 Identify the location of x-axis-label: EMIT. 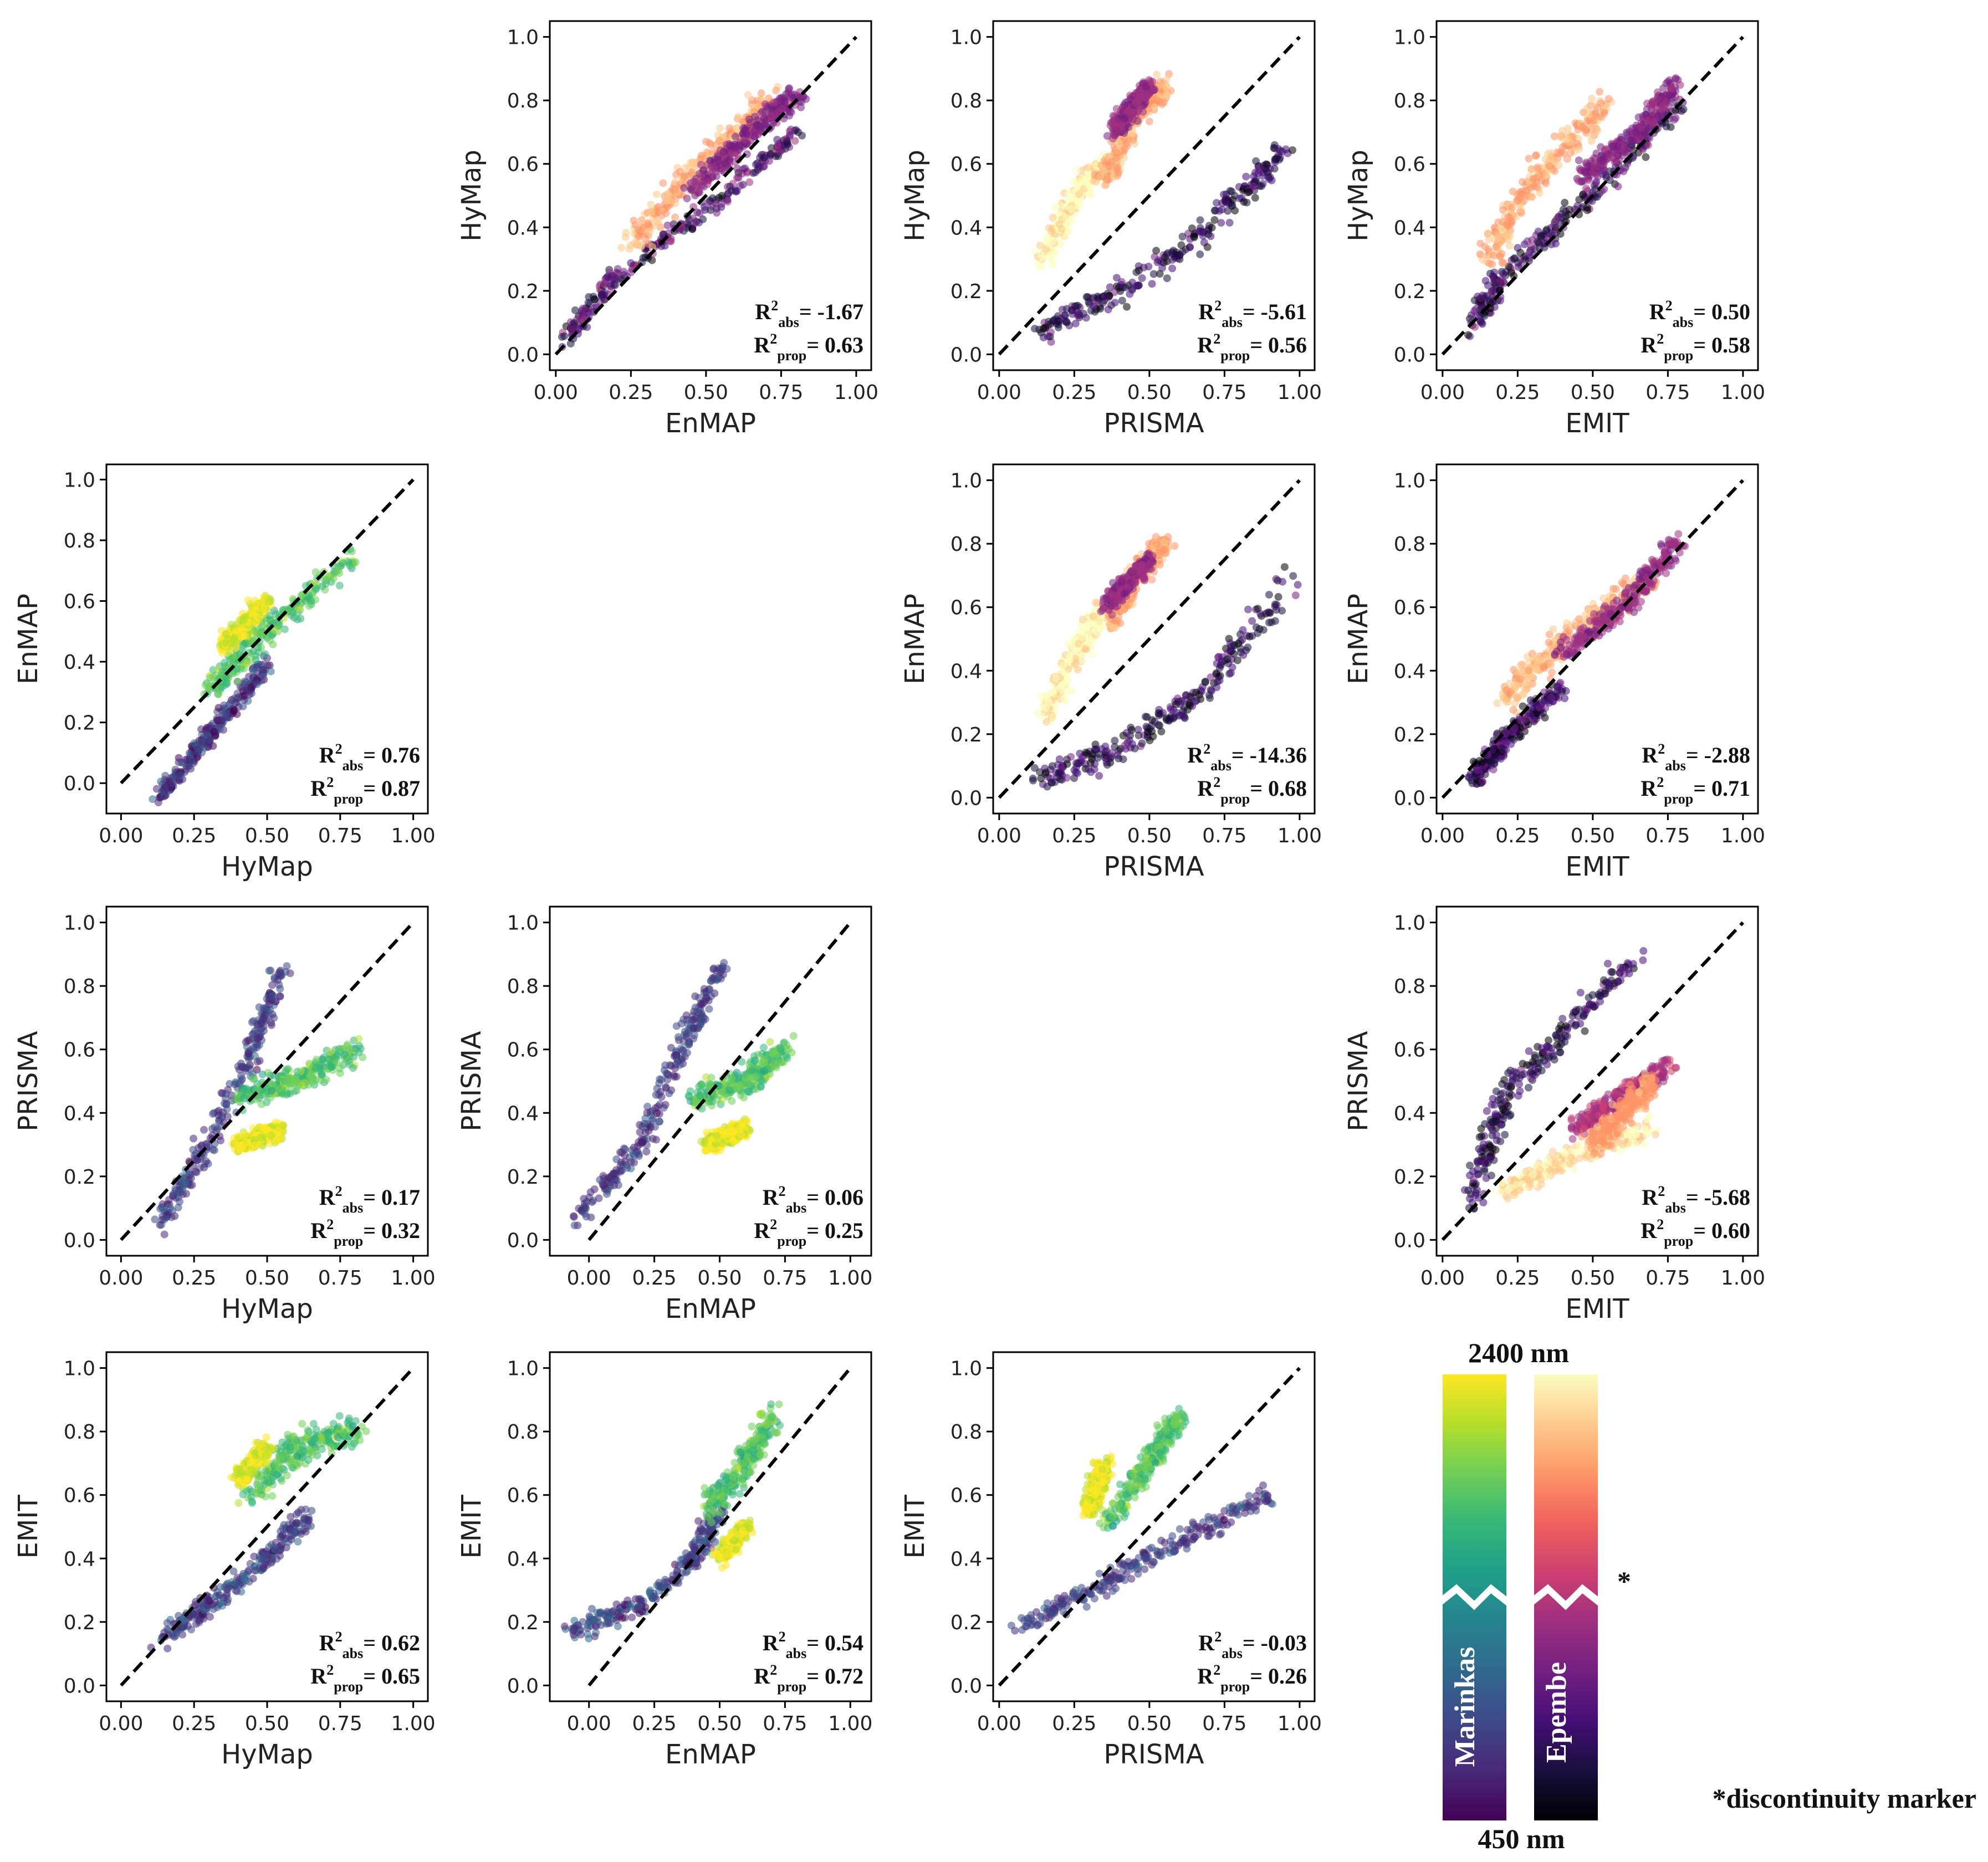
(1597, 423).